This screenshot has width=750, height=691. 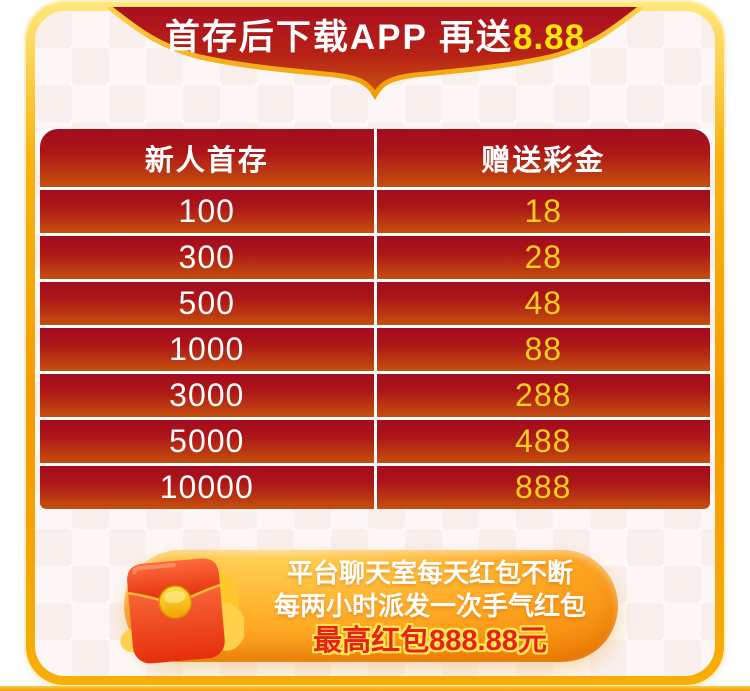 What do you see at coordinates (543, 211) in the screenshot?
I see `bonus-cell: 18` at bounding box center [543, 211].